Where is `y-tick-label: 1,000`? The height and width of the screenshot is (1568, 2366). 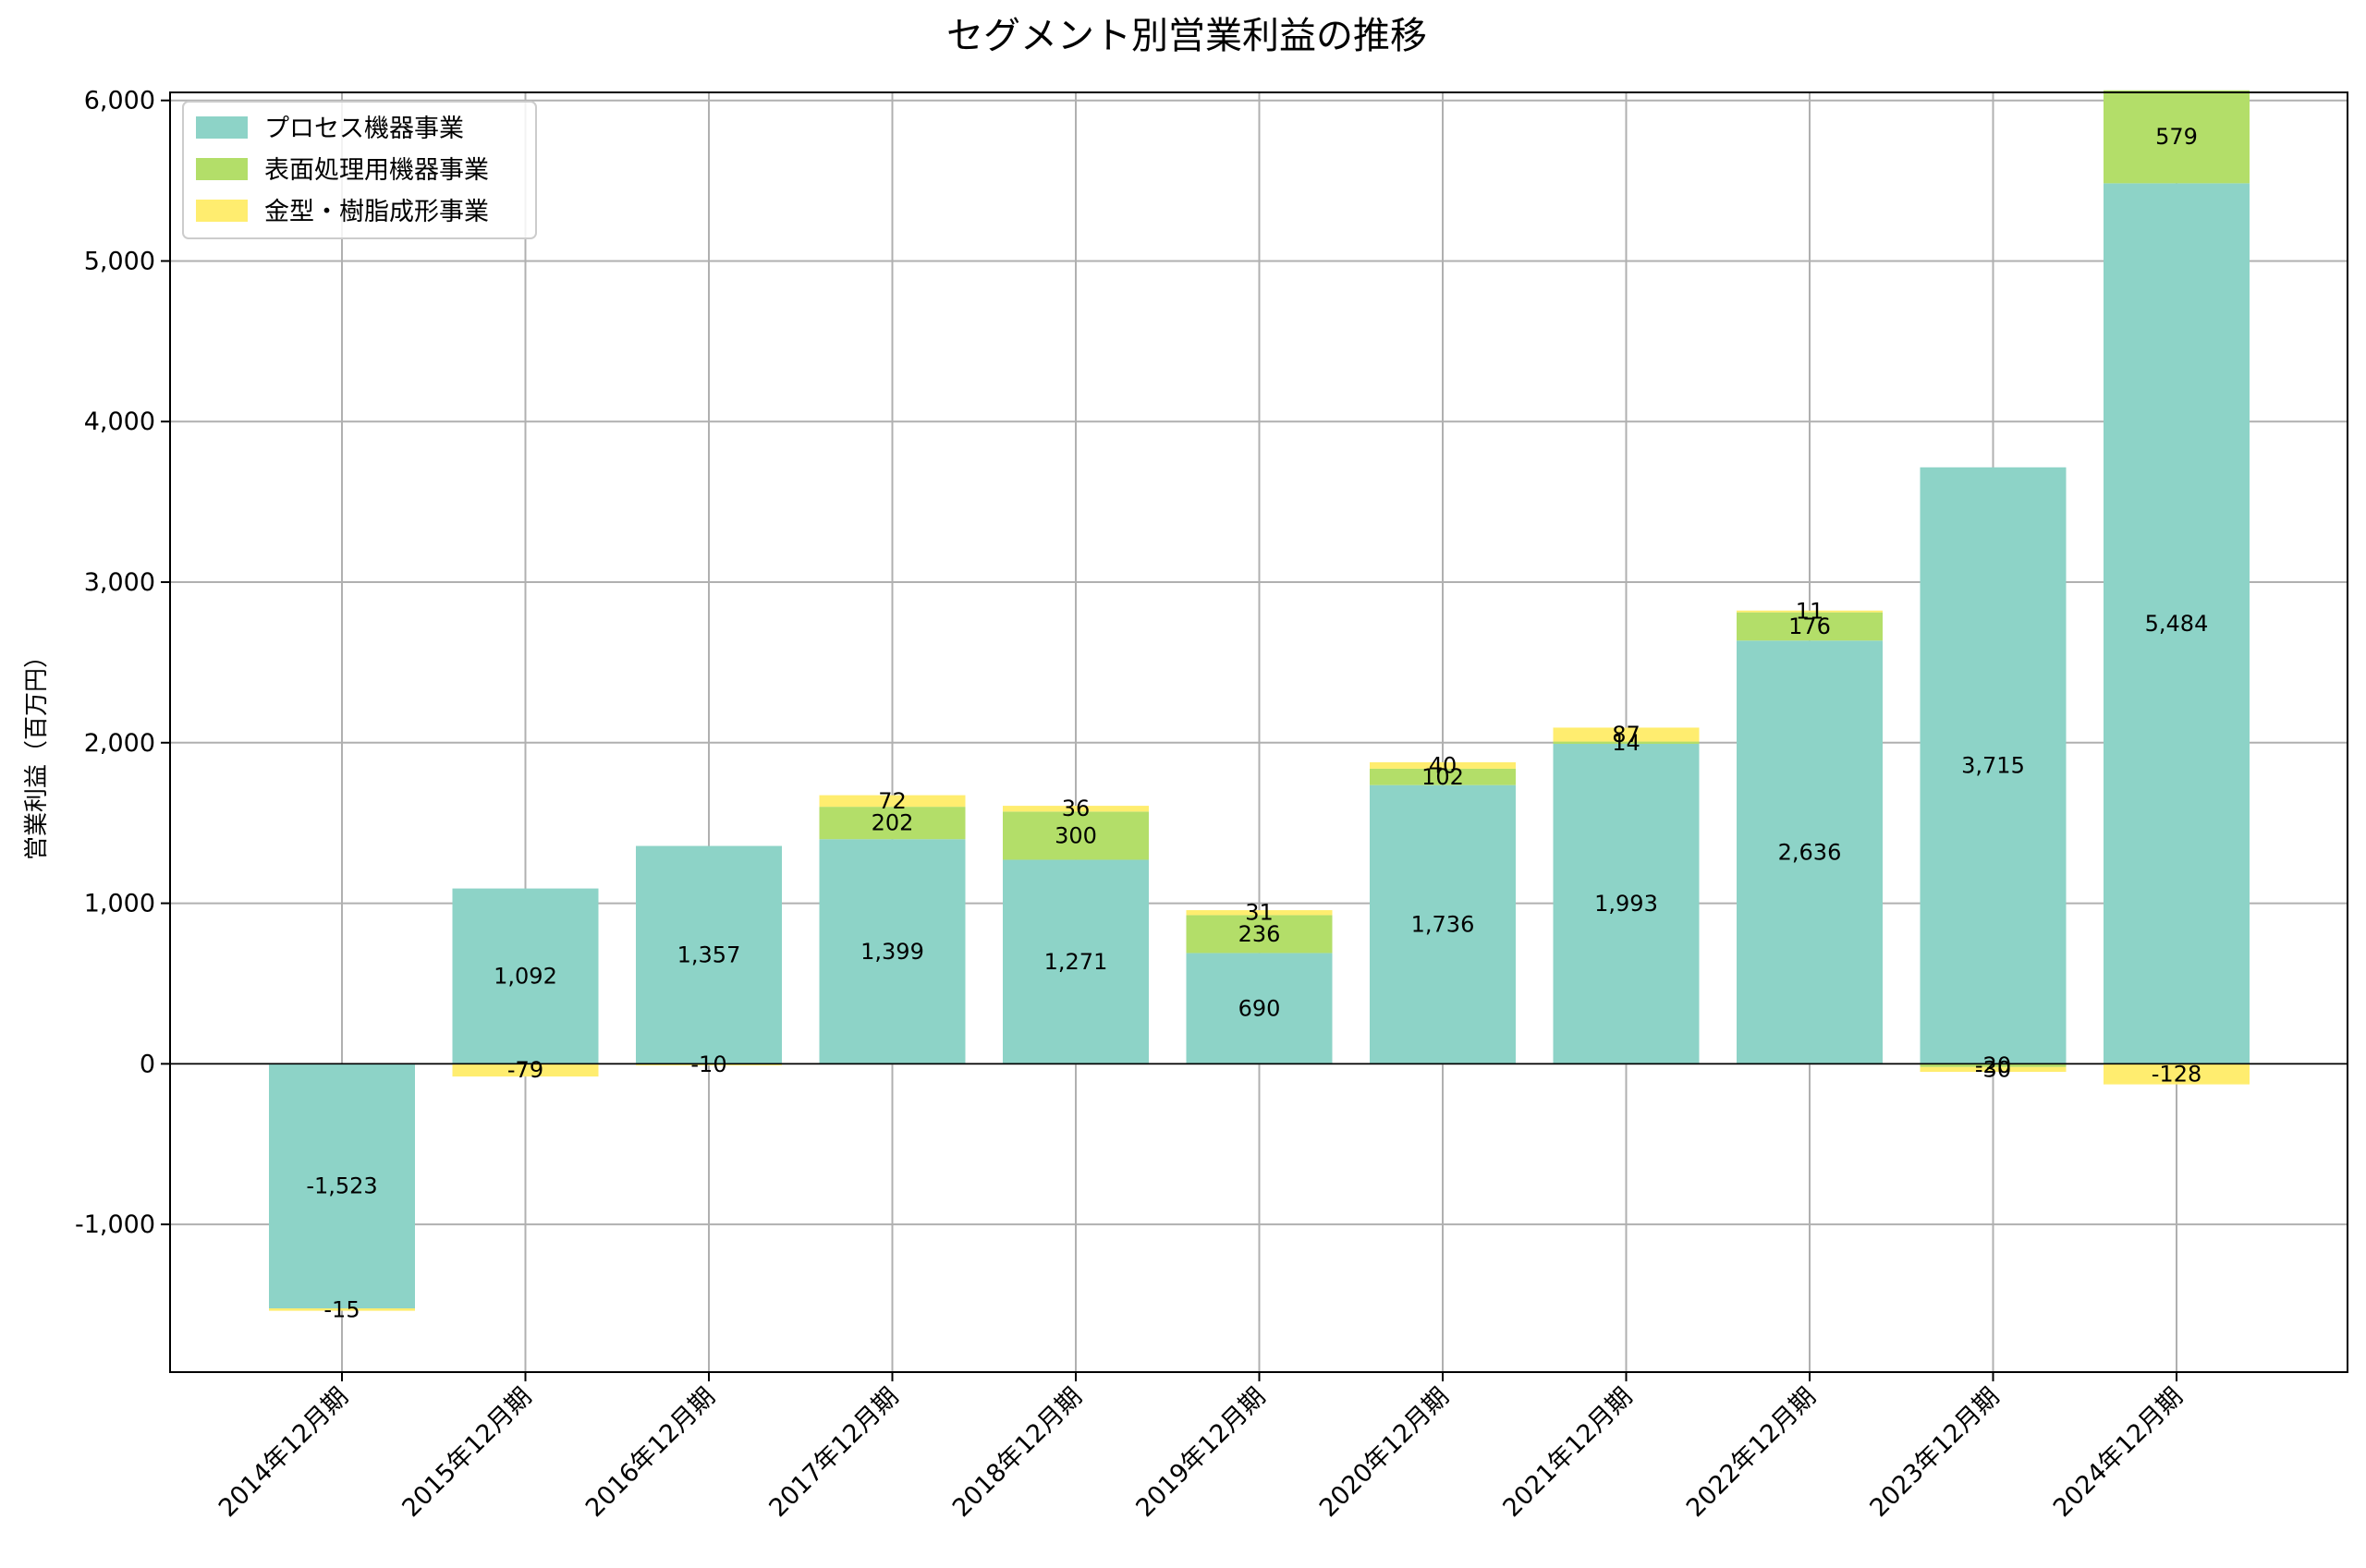 y-tick-label: 1,000 is located at coordinates (119, 904).